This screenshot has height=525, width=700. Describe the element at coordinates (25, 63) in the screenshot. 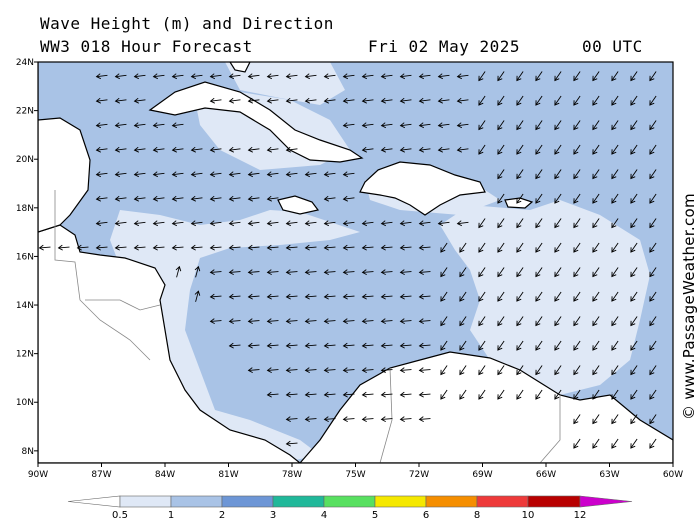

I see `lat-tick-label: 24N` at that location.